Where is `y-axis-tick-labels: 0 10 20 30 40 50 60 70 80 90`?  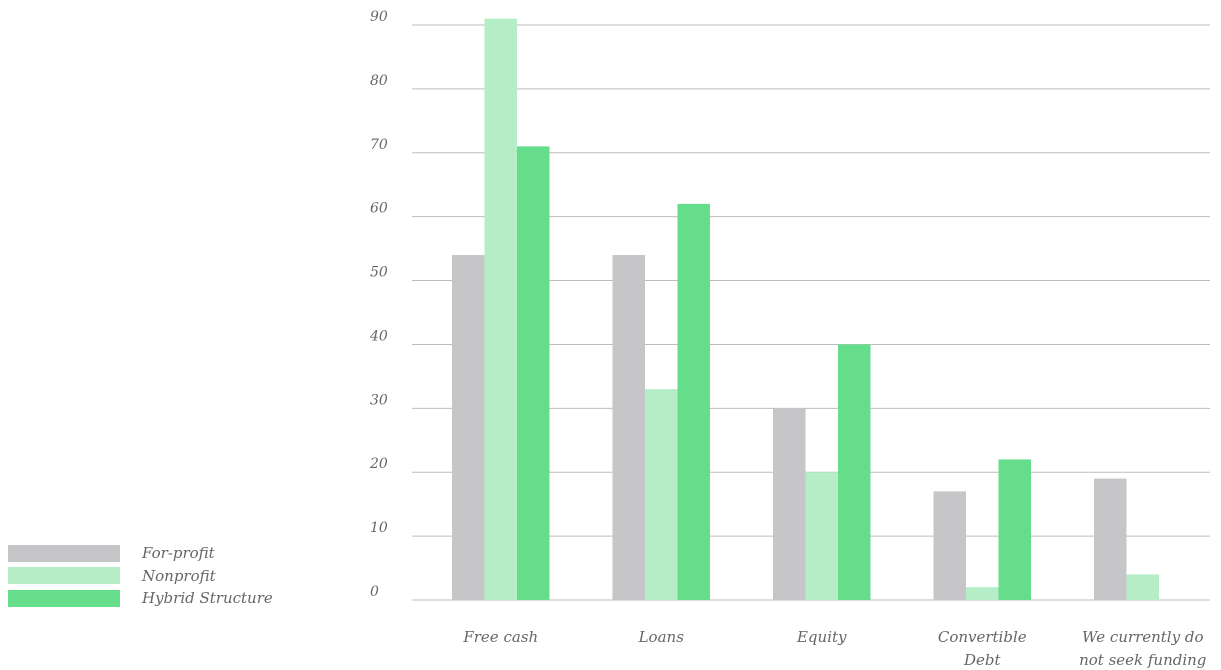
y-axis-tick-labels: 0 10 20 30 40 50 60 70 80 90 is located at coordinates (378, 304).